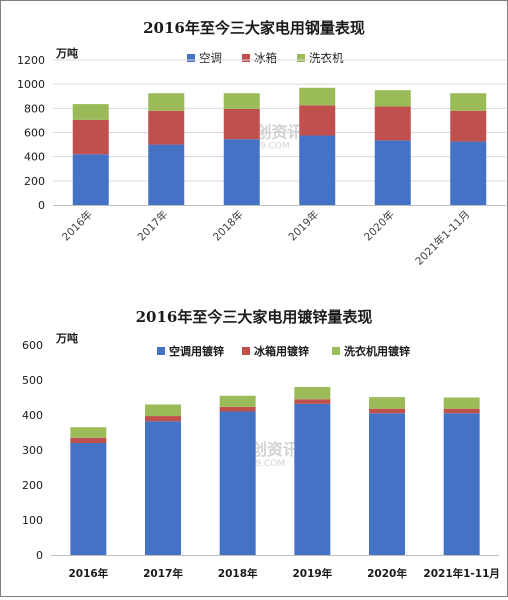  What do you see at coordinates (254, 317) in the screenshot?
I see `zinc-chart-title: 2016年至今三大家电用镀锌量表现` at bounding box center [254, 317].